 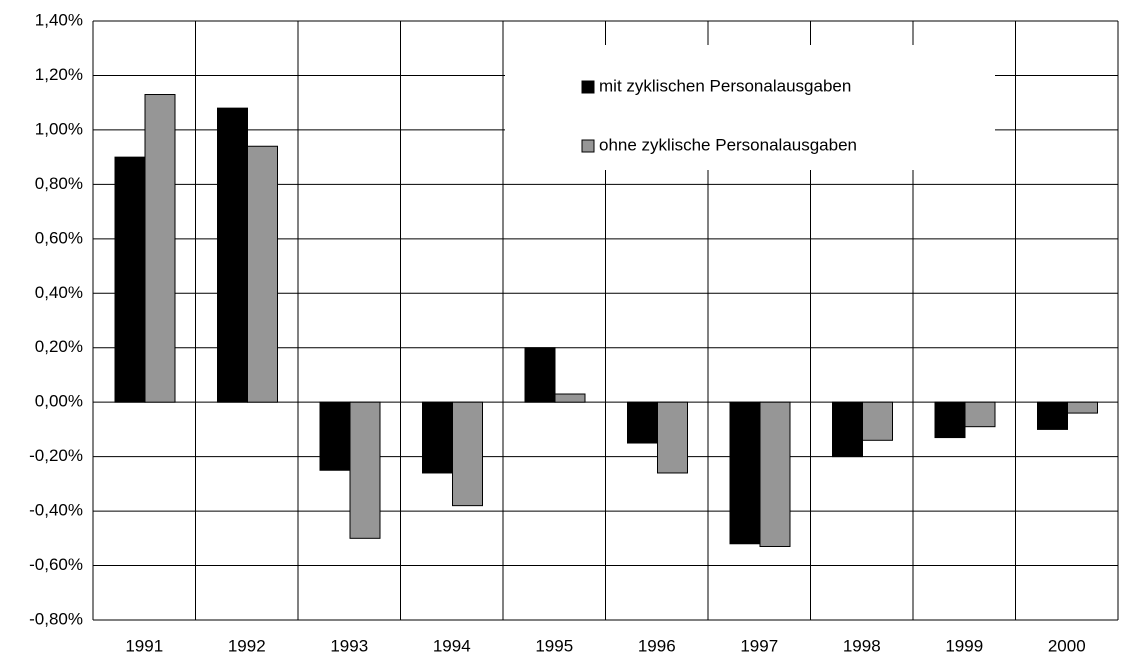 What do you see at coordinates (56, 564) in the screenshot?
I see `y-tick-label: -0,60%` at bounding box center [56, 564].